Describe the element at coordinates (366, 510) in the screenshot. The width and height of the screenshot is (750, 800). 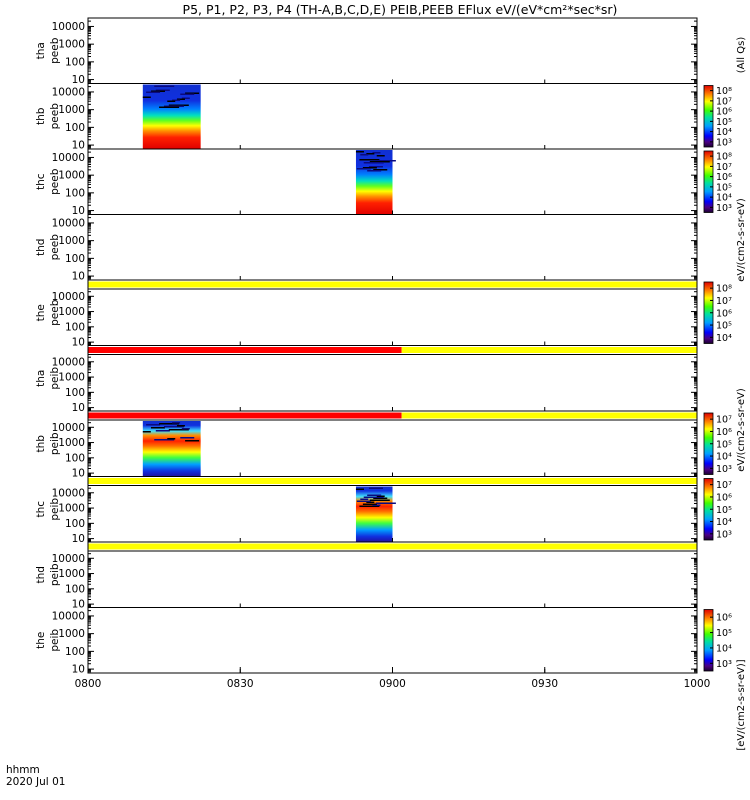
I see `panel-thc-peib: 10 100 1000 10000 thc peib` at that location.